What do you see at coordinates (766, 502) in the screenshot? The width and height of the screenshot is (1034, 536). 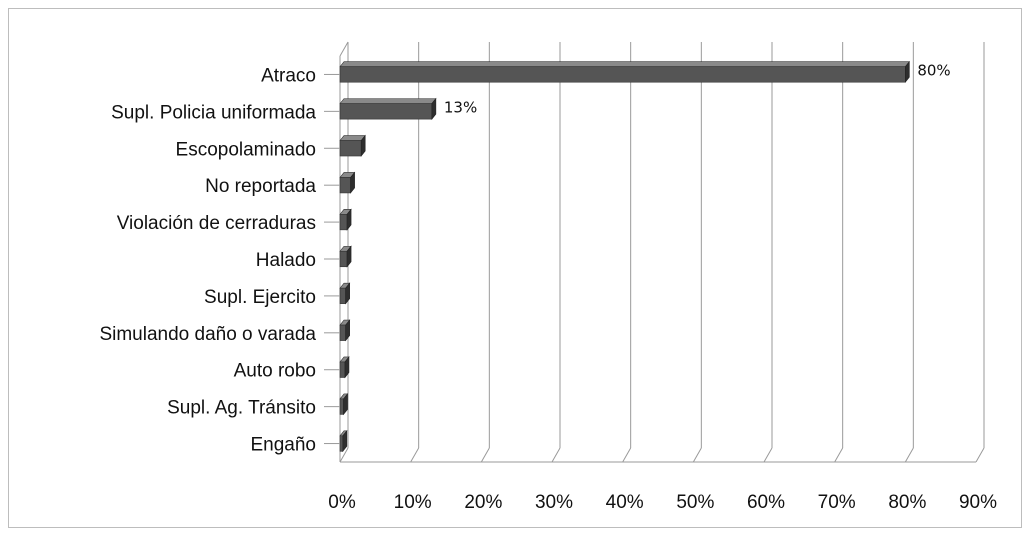 I see `x-tick-label: 60%` at bounding box center [766, 502].